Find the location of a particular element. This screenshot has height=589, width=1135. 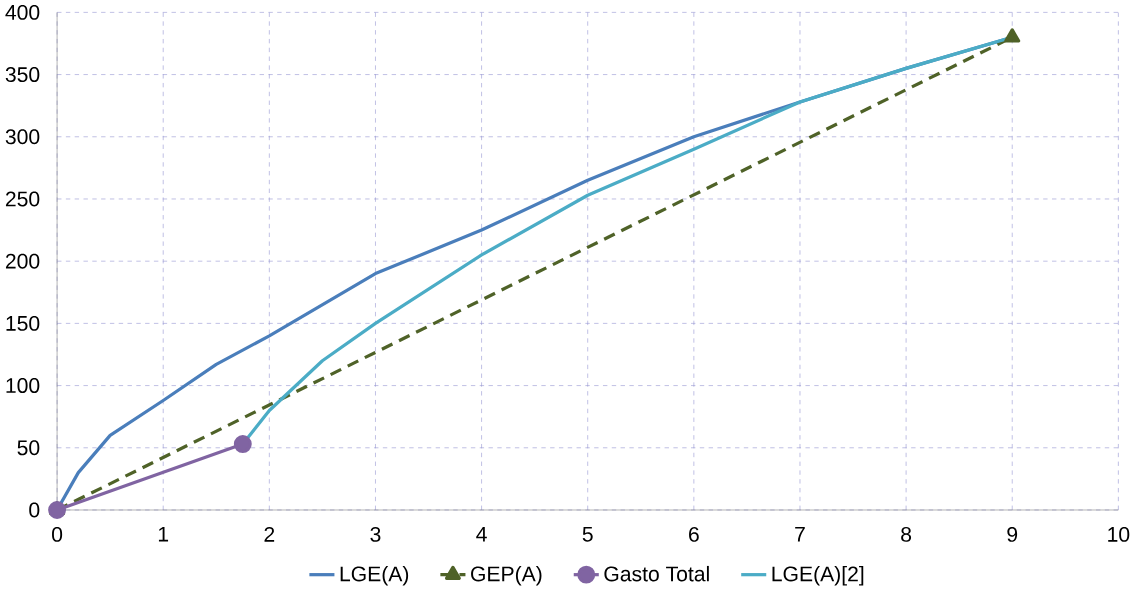

x-tick-label: 6 is located at coordinates (694, 534).